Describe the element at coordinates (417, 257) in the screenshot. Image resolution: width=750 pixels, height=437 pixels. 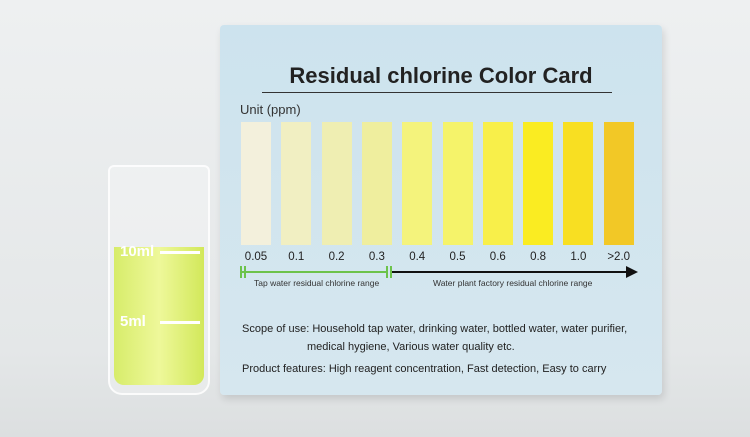
I see `swatch-label: 0.4` at that location.